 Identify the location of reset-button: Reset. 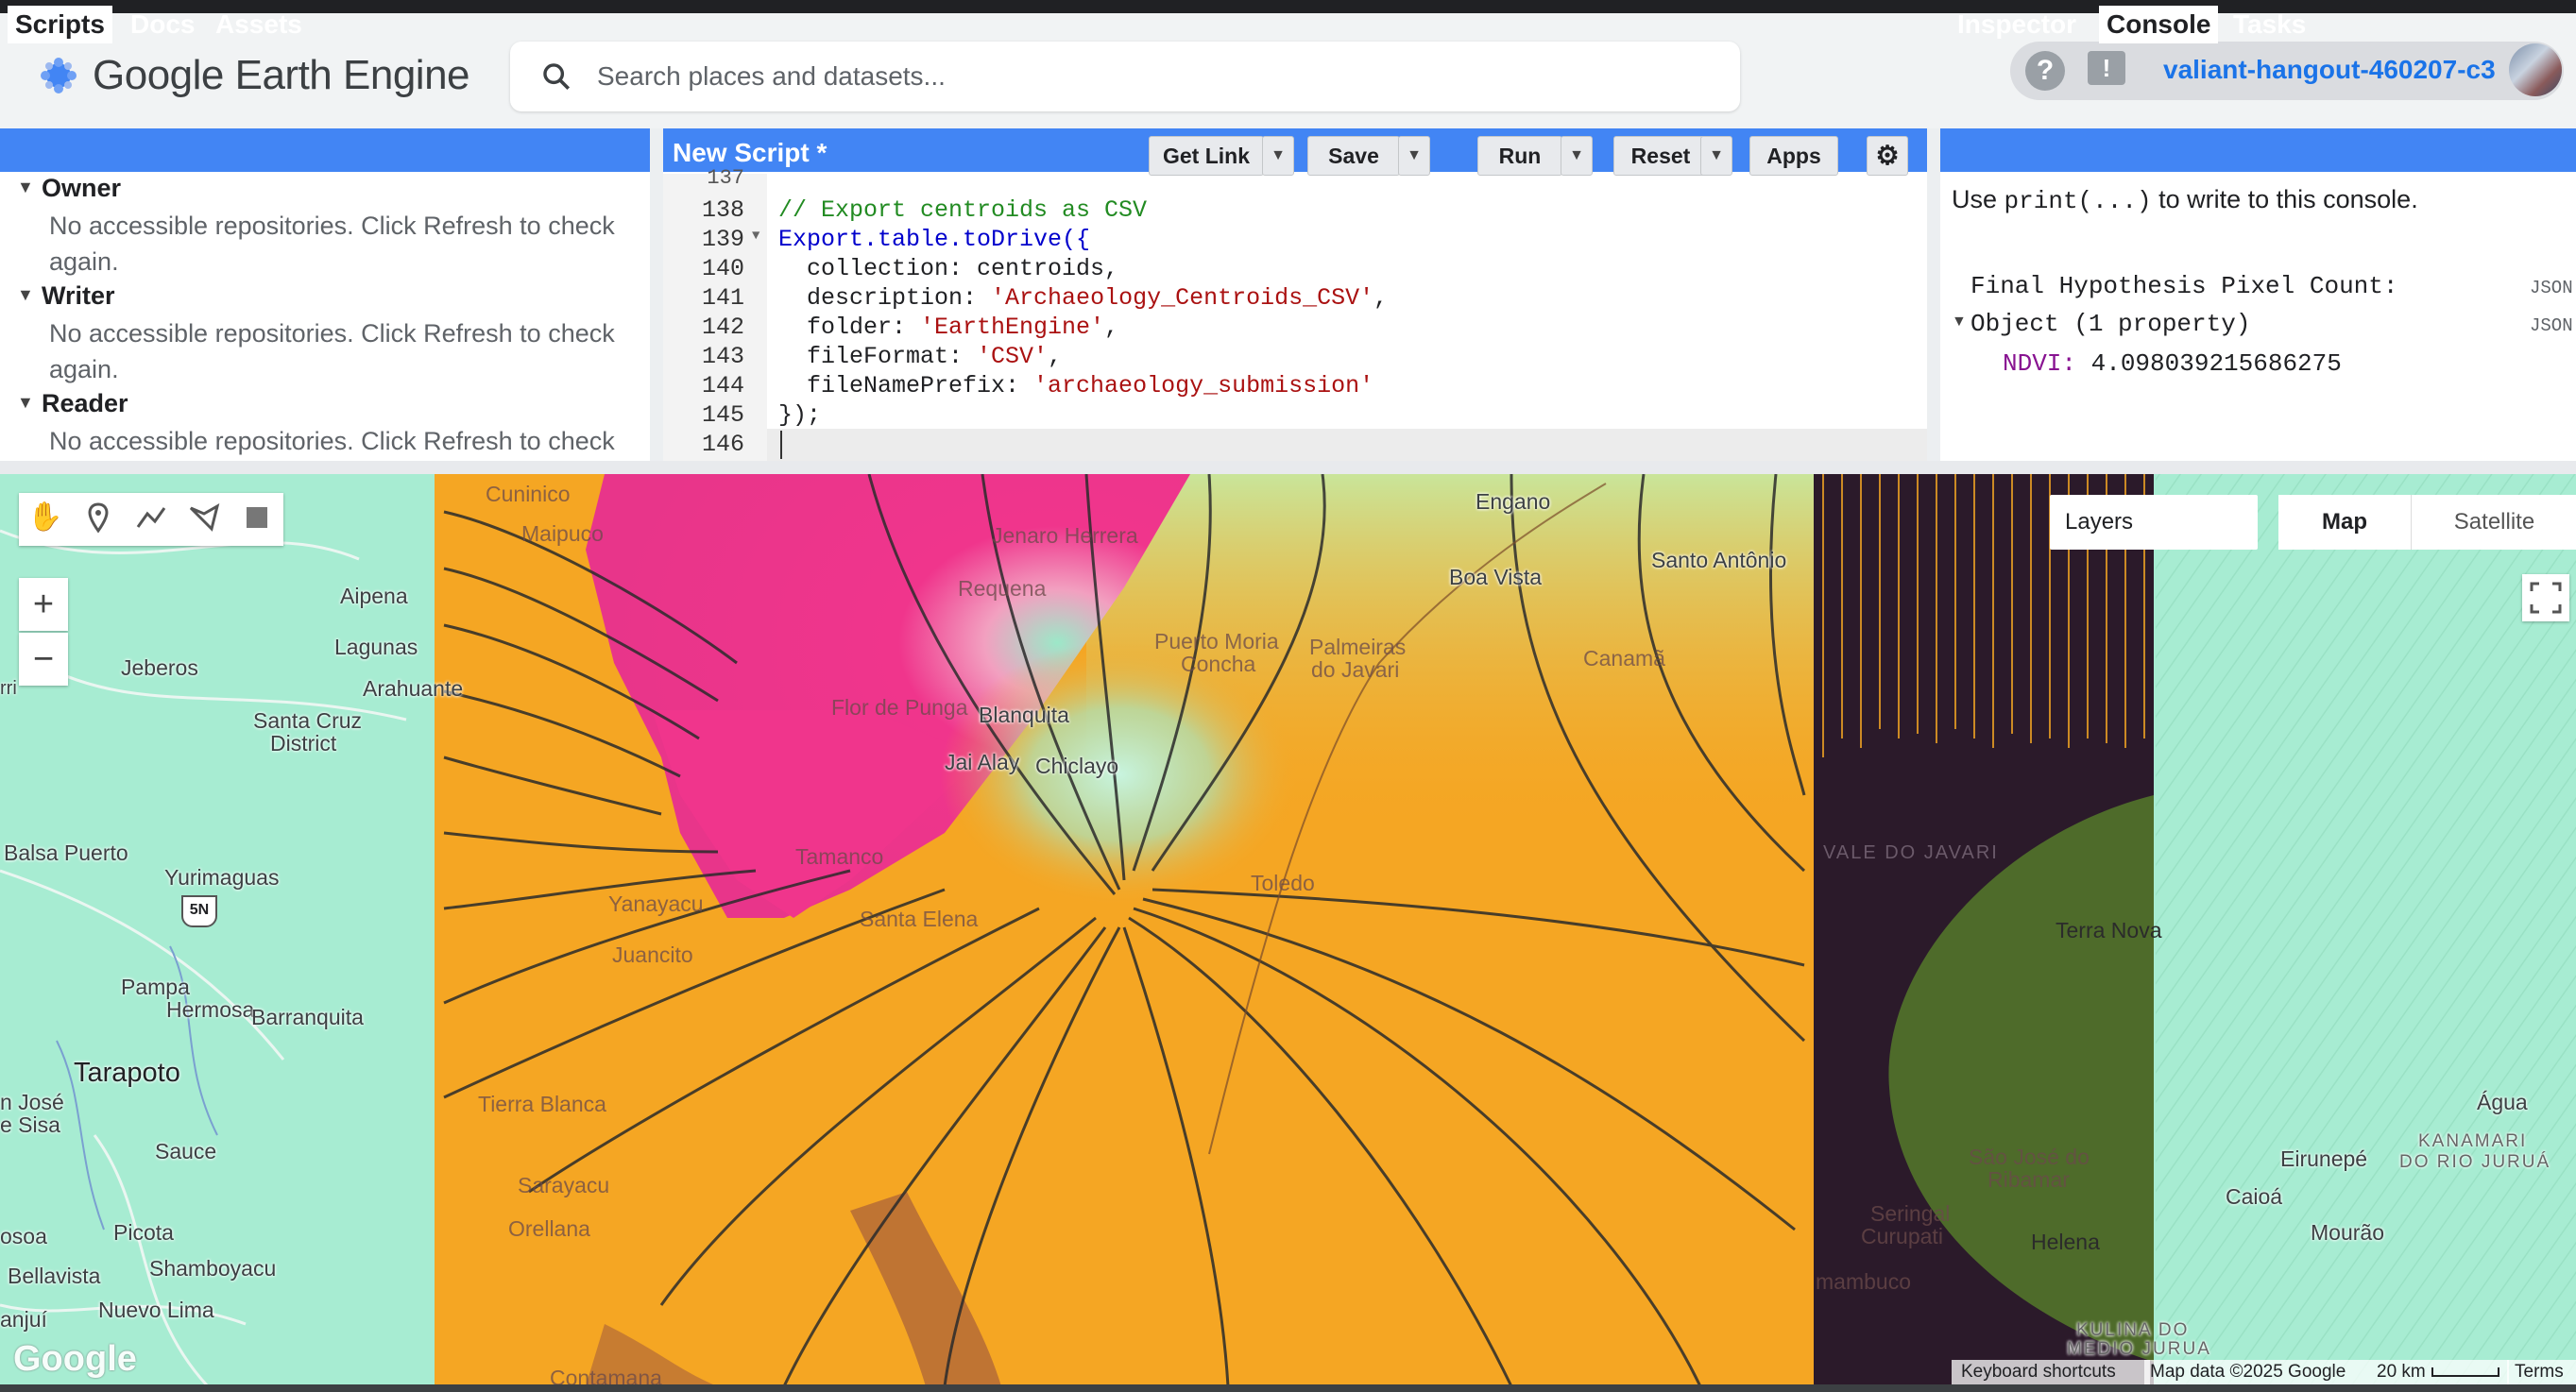
(1661, 156).